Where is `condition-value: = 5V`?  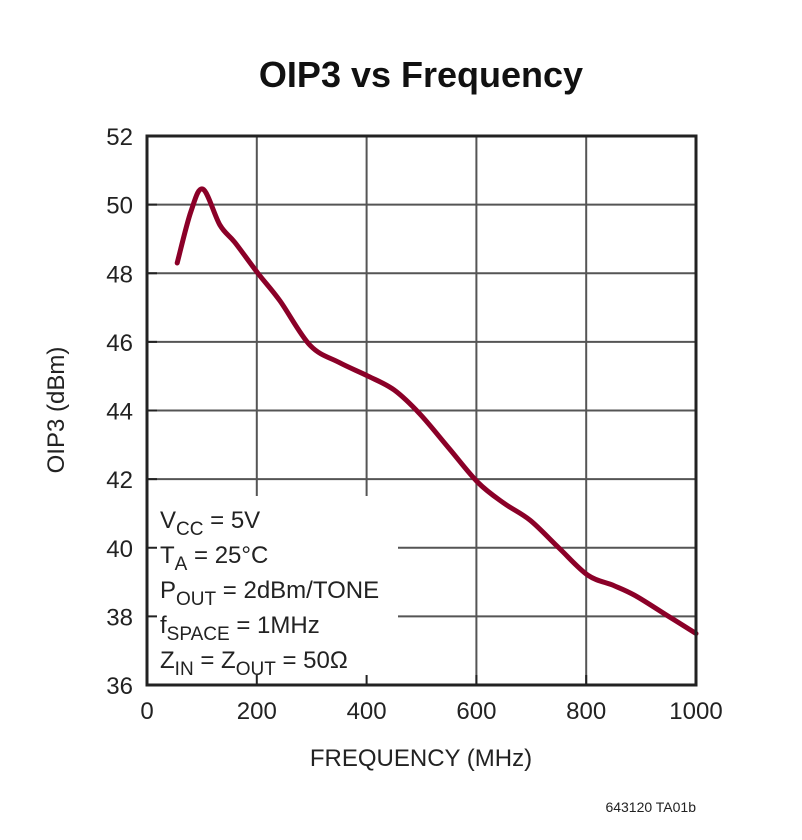
condition-value: = 5V is located at coordinates (231, 520).